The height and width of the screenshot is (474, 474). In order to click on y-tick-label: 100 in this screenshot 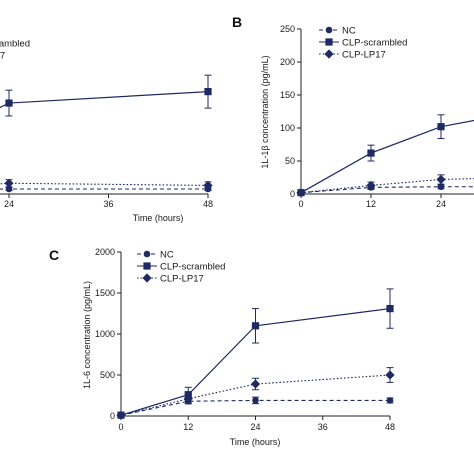, I will do `click(287, 128)`.